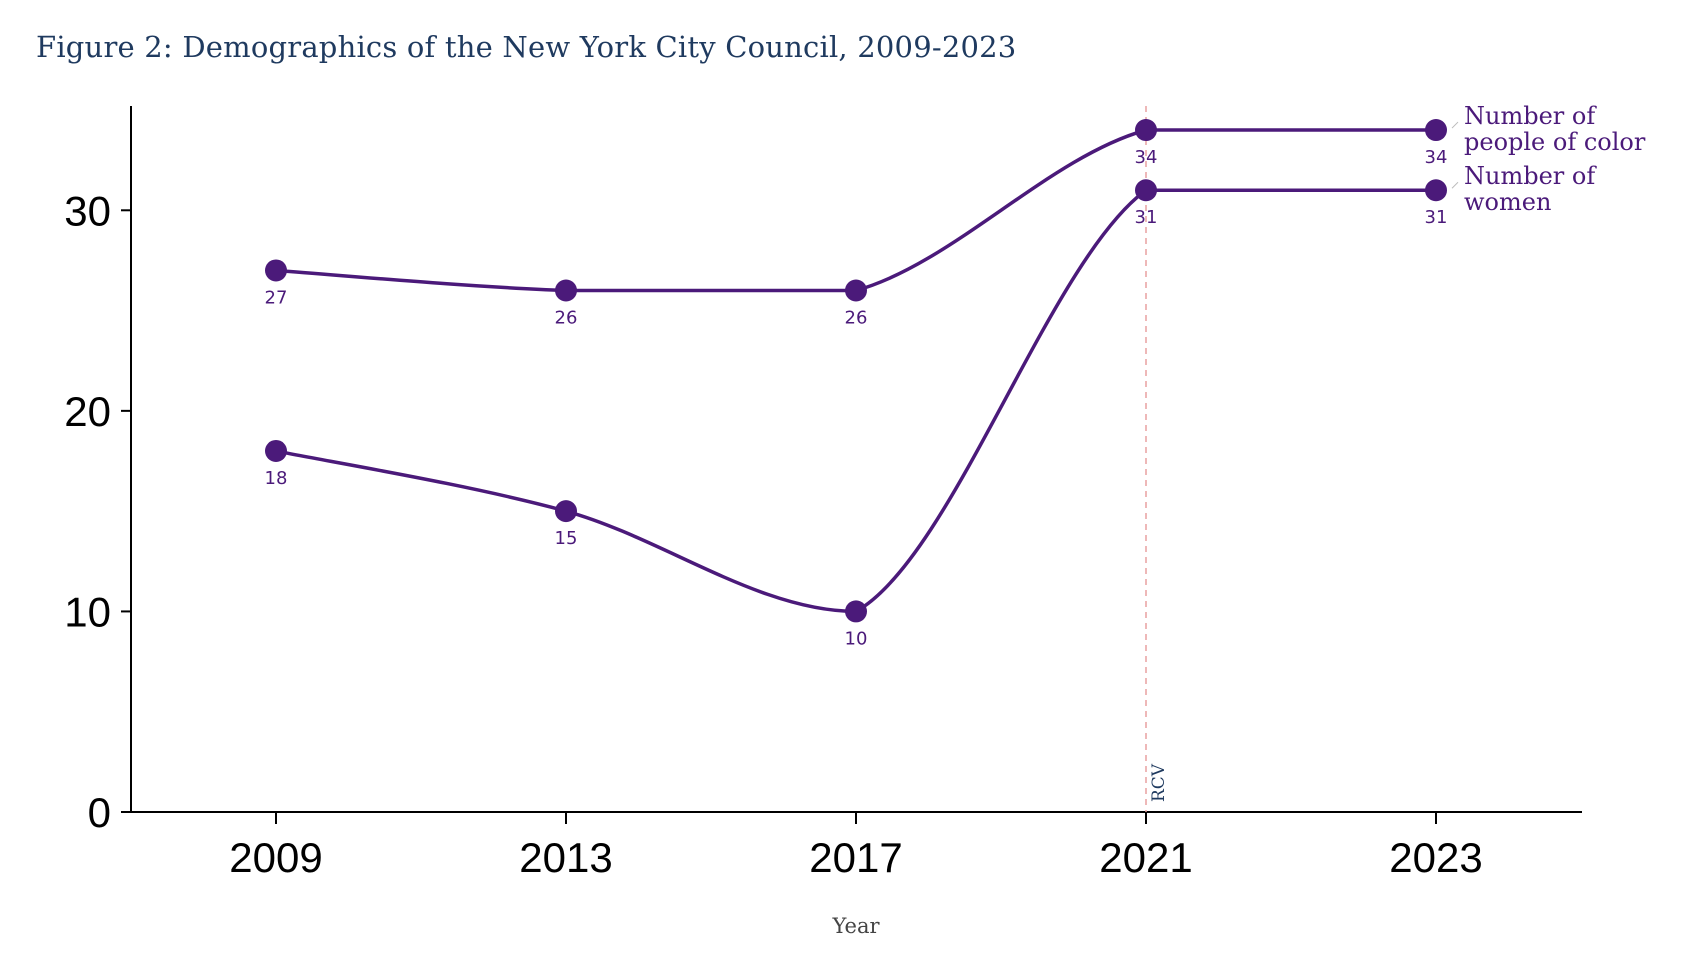  What do you see at coordinates (856, 638) in the screenshot?
I see `data-label: 10` at bounding box center [856, 638].